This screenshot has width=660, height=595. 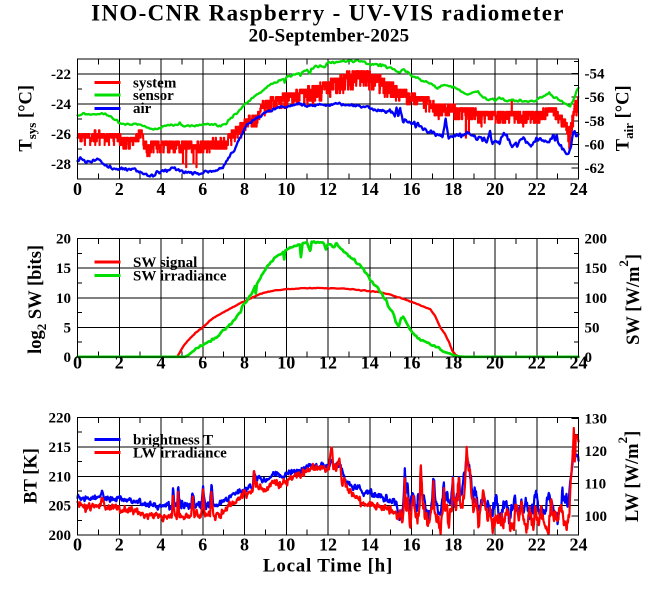 What do you see at coordinates (28, 118) in the screenshot?
I see `svg-text: Tsys [°C]` at bounding box center [28, 118].